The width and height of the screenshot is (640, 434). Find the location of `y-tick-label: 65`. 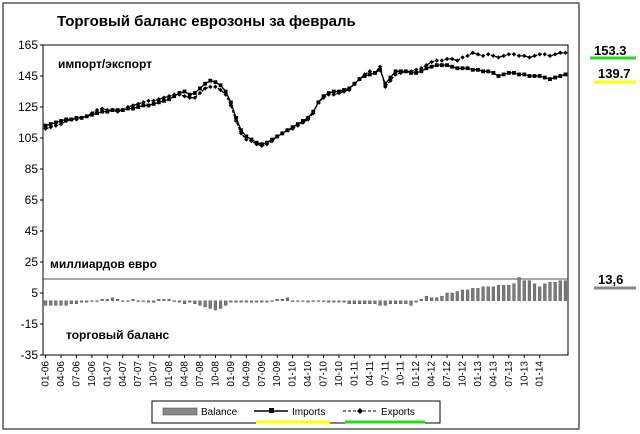

y-tick-label: 65 is located at coordinates (32, 200).